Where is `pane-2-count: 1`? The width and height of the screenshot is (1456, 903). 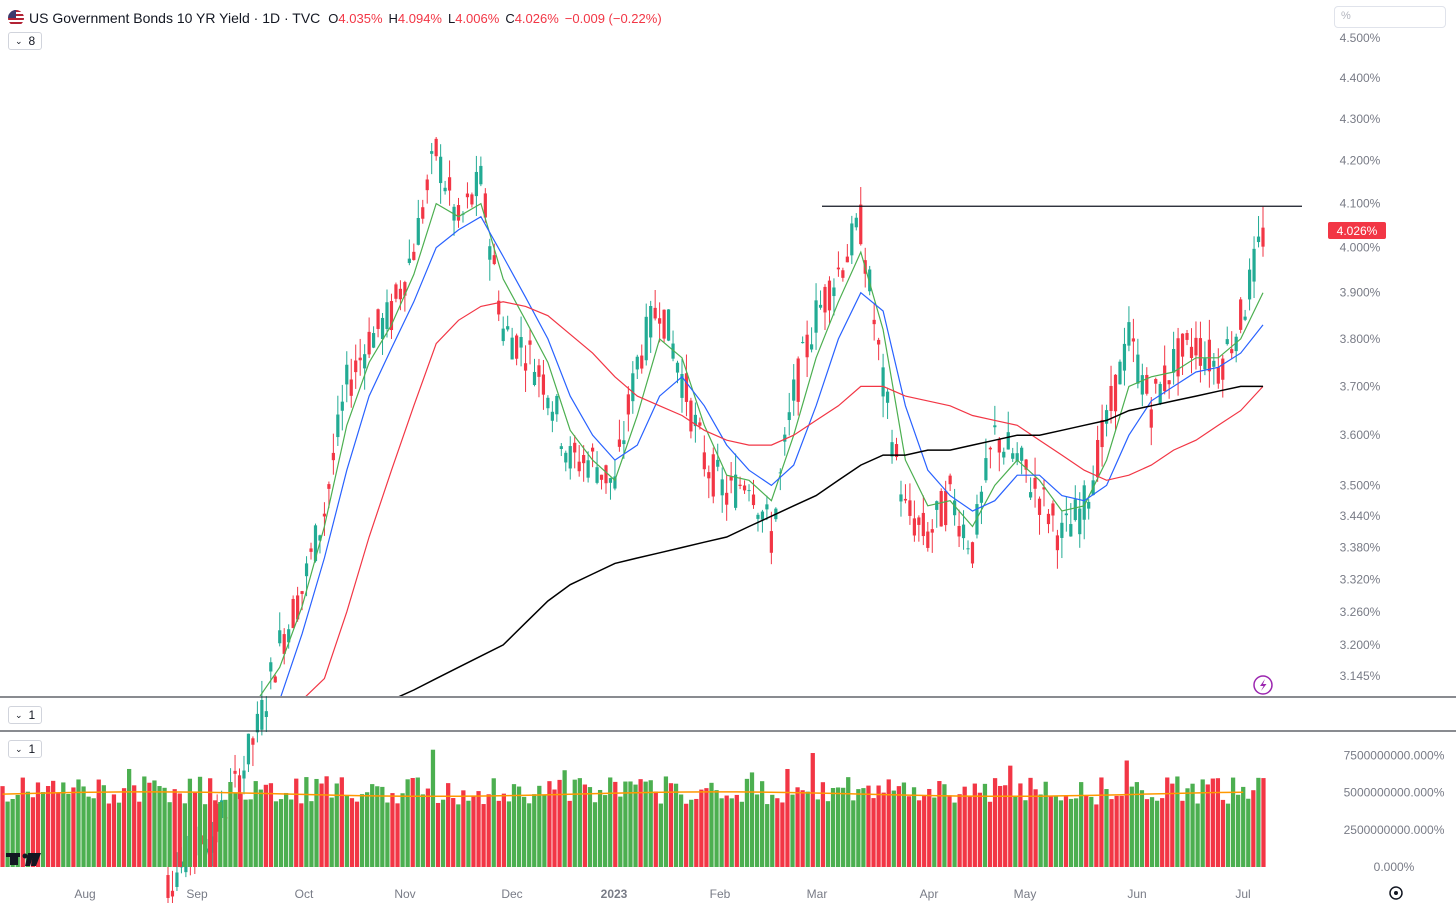 pane-2-count: 1 is located at coordinates (32, 749).